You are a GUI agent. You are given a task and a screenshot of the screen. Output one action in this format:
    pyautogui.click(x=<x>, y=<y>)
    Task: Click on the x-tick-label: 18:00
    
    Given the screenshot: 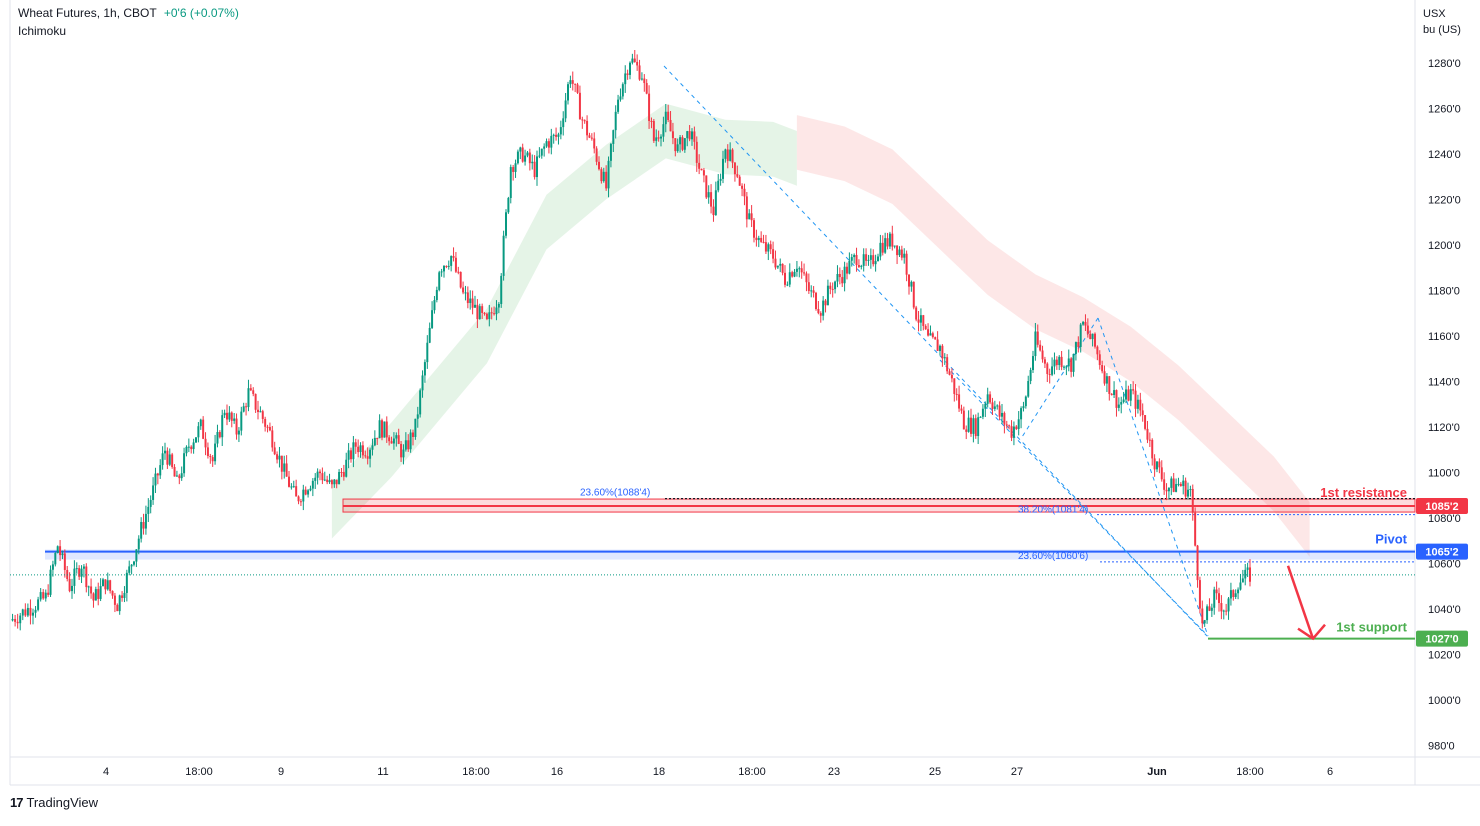 What is the action you would take?
    pyautogui.click(x=476, y=772)
    